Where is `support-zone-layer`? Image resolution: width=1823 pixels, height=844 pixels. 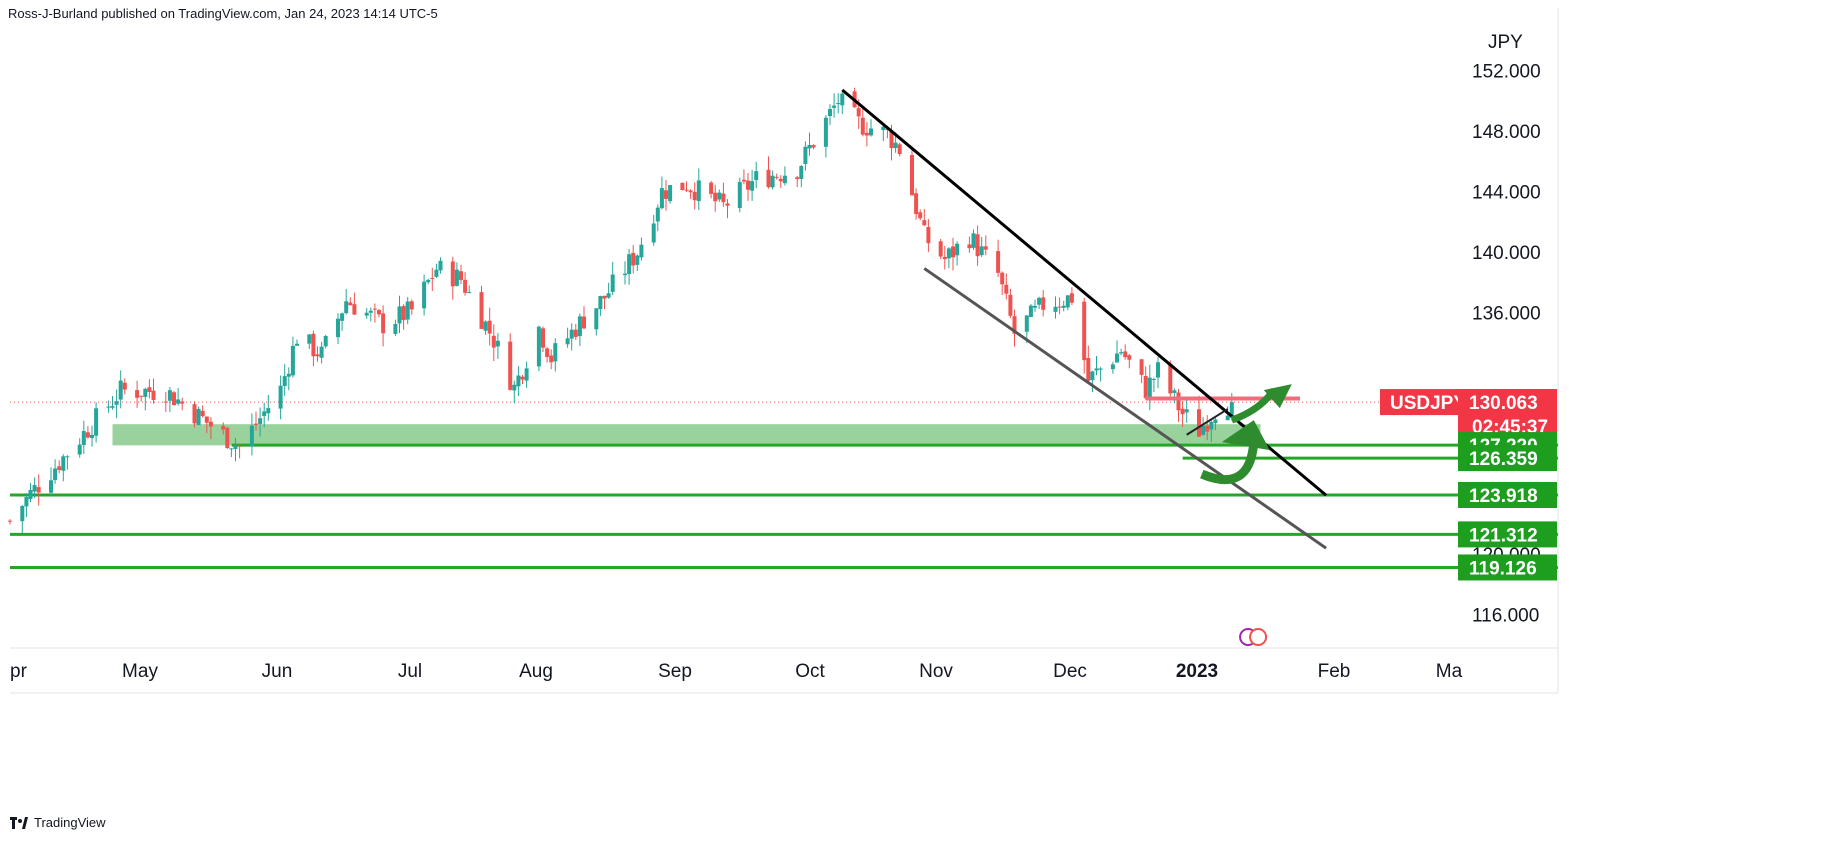
support-zone-layer is located at coordinates (686, 435).